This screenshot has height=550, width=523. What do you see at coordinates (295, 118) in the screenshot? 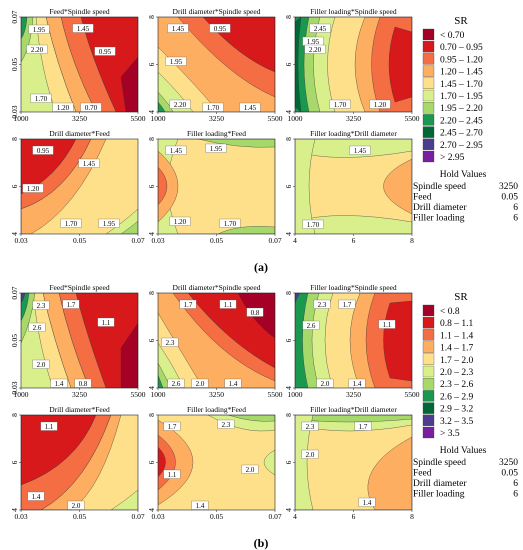
I see `x-tick-label: 1000` at bounding box center [295, 118].